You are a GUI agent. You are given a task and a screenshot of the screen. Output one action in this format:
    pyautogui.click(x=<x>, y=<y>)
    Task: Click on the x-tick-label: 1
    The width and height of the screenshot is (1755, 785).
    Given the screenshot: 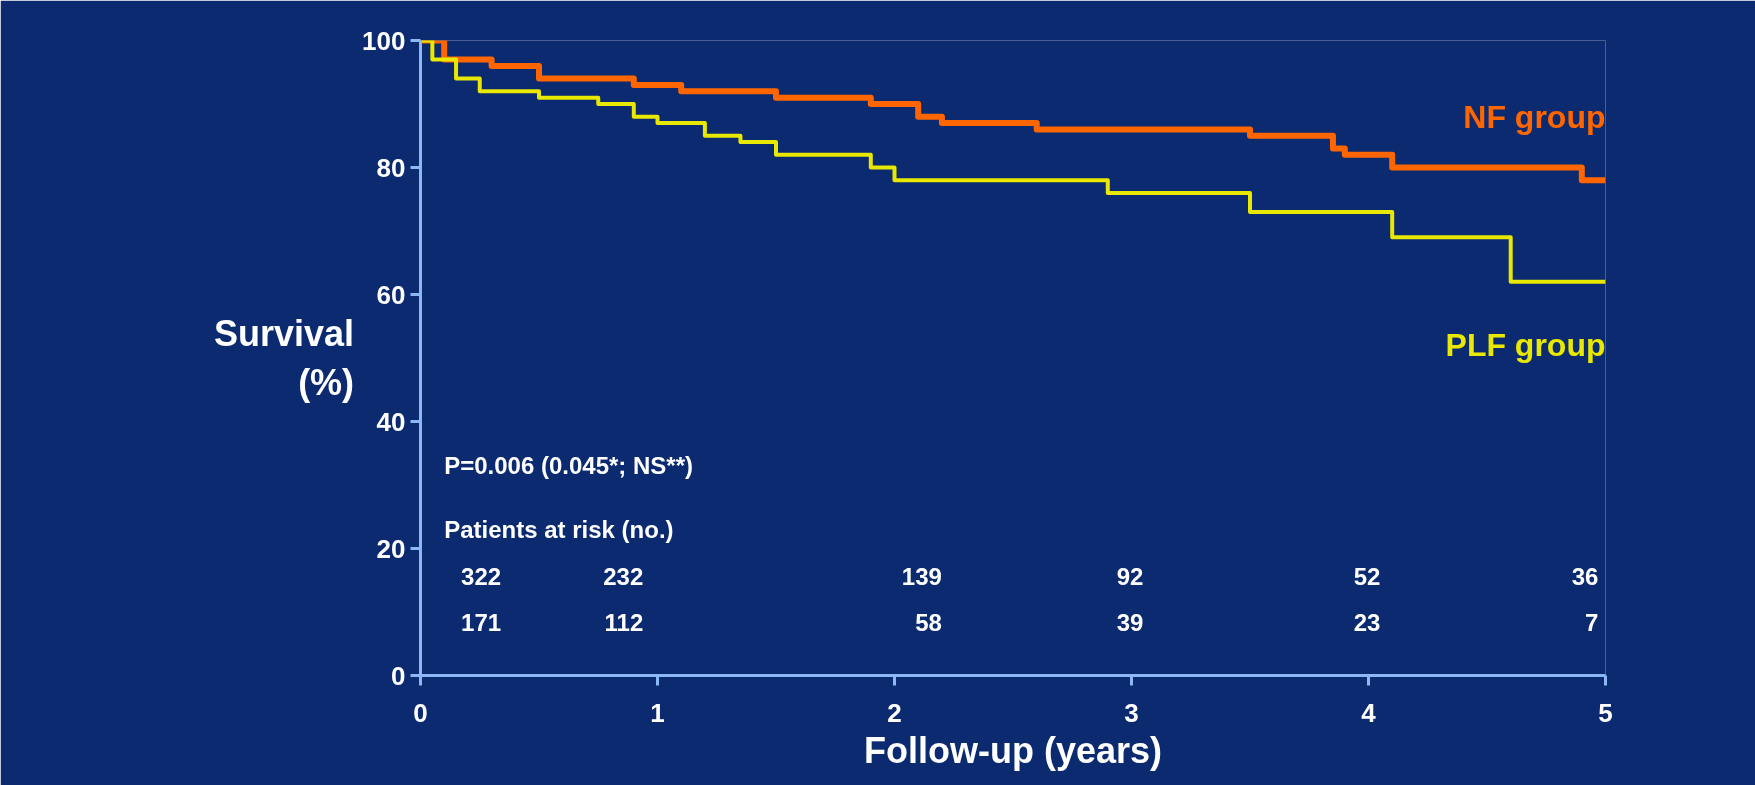 What is the action you would take?
    pyautogui.click(x=657, y=712)
    